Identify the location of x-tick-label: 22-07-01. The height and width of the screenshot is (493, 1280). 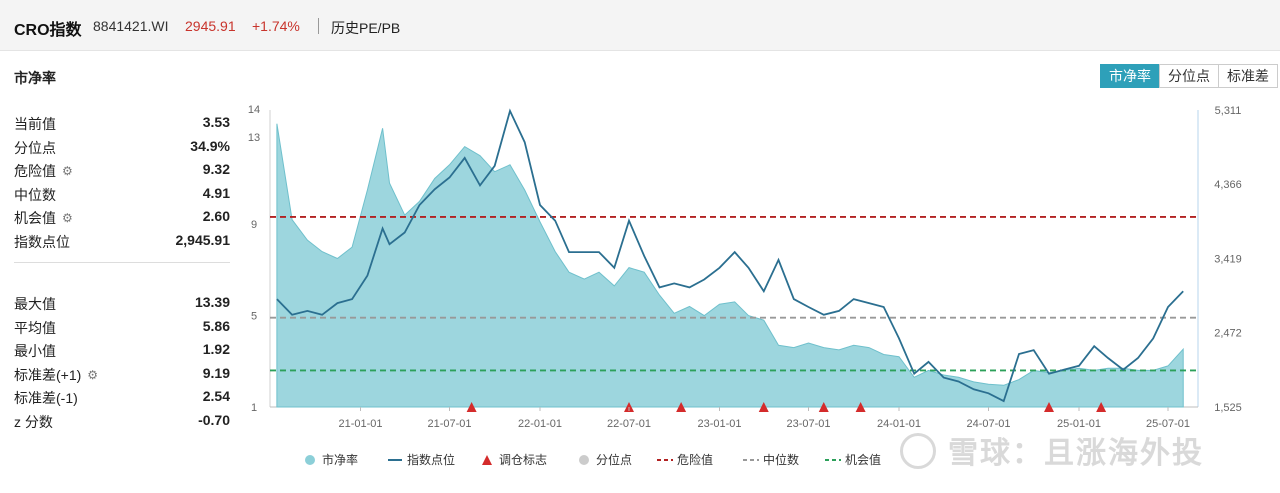
(629, 424).